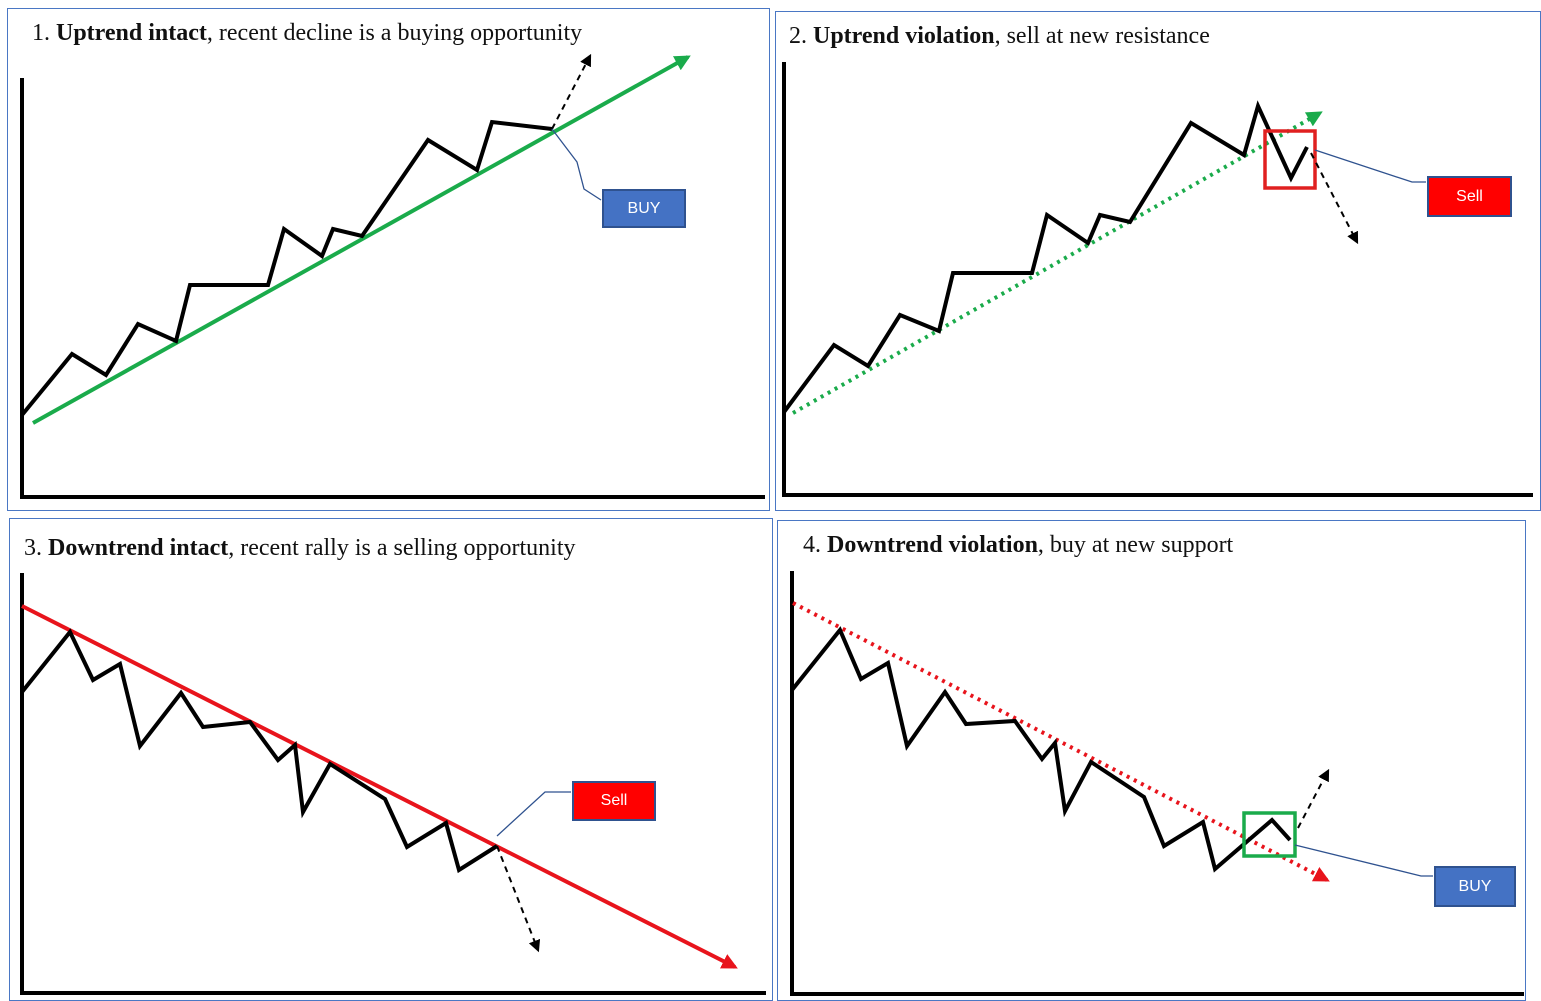 Image resolution: width=1541 pixels, height=1001 pixels. What do you see at coordinates (41, 33) in the screenshot?
I see `title-number: 1.` at bounding box center [41, 33].